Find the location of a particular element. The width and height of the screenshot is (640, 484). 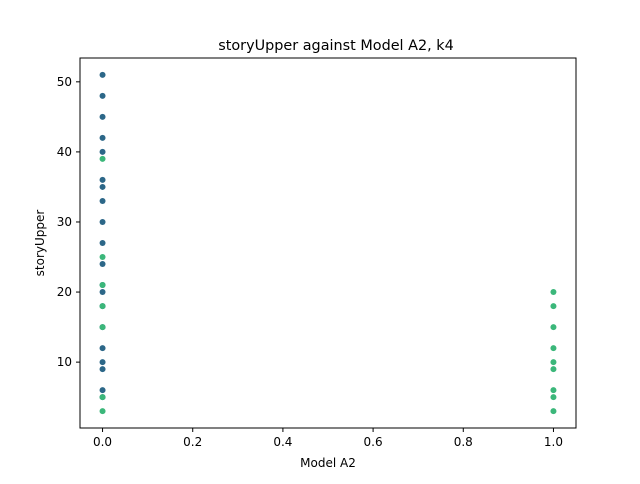

y-tick-label: 10 is located at coordinates (64, 362).